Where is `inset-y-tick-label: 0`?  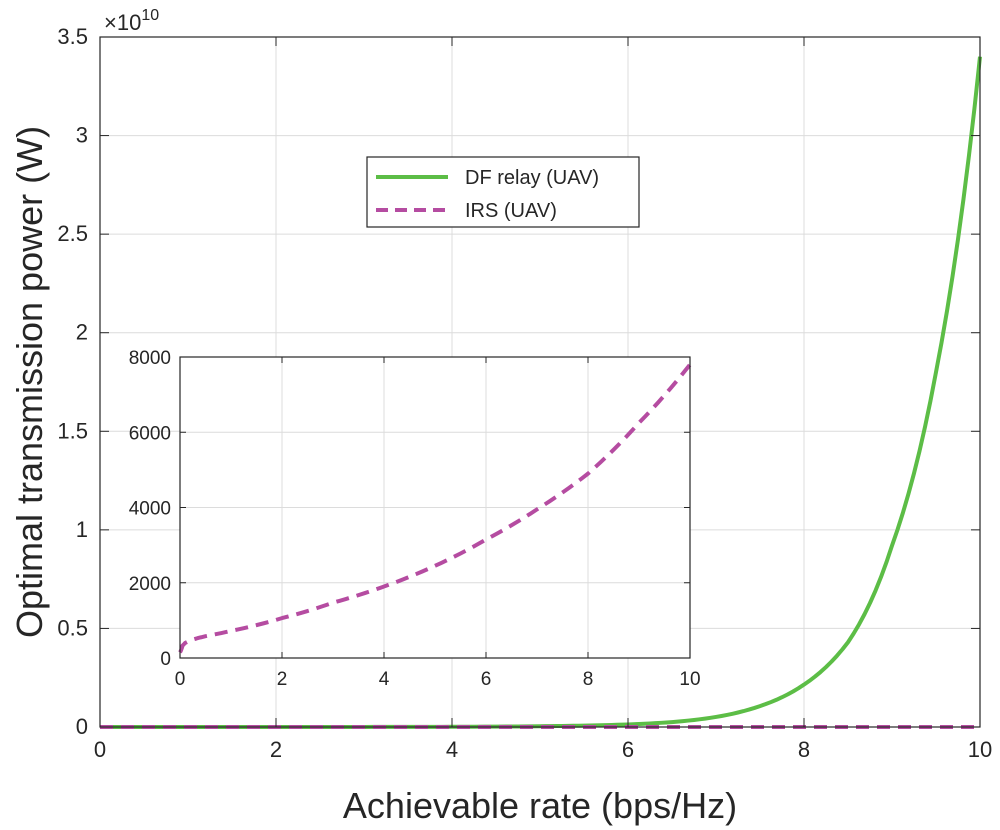
inset-y-tick-label: 0 is located at coordinates (165, 659).